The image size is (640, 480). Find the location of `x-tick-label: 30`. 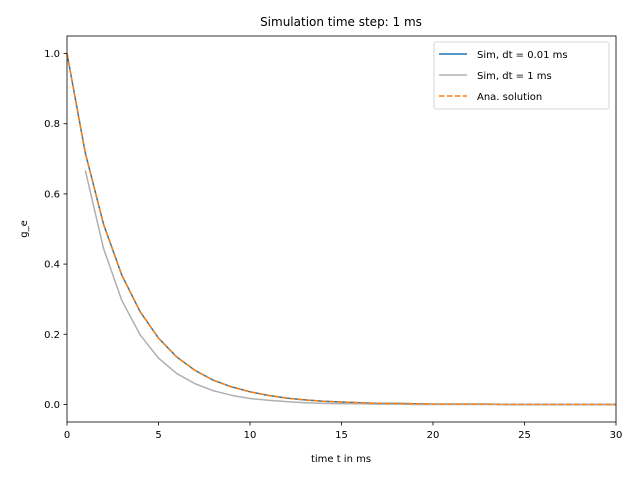

x-tick-label: 30 is located at coordinates (616, 435).